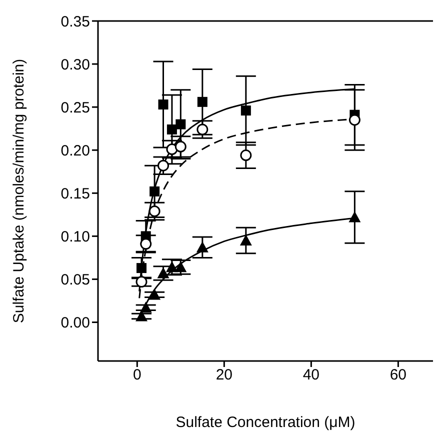 The width and height of the screenshot is (439, 435). What do you see at coordinates (266, 422) in the screenshot?
I see `x-axis-title: Sulfate Concentration (μM)` at bounding box center [266, 422].